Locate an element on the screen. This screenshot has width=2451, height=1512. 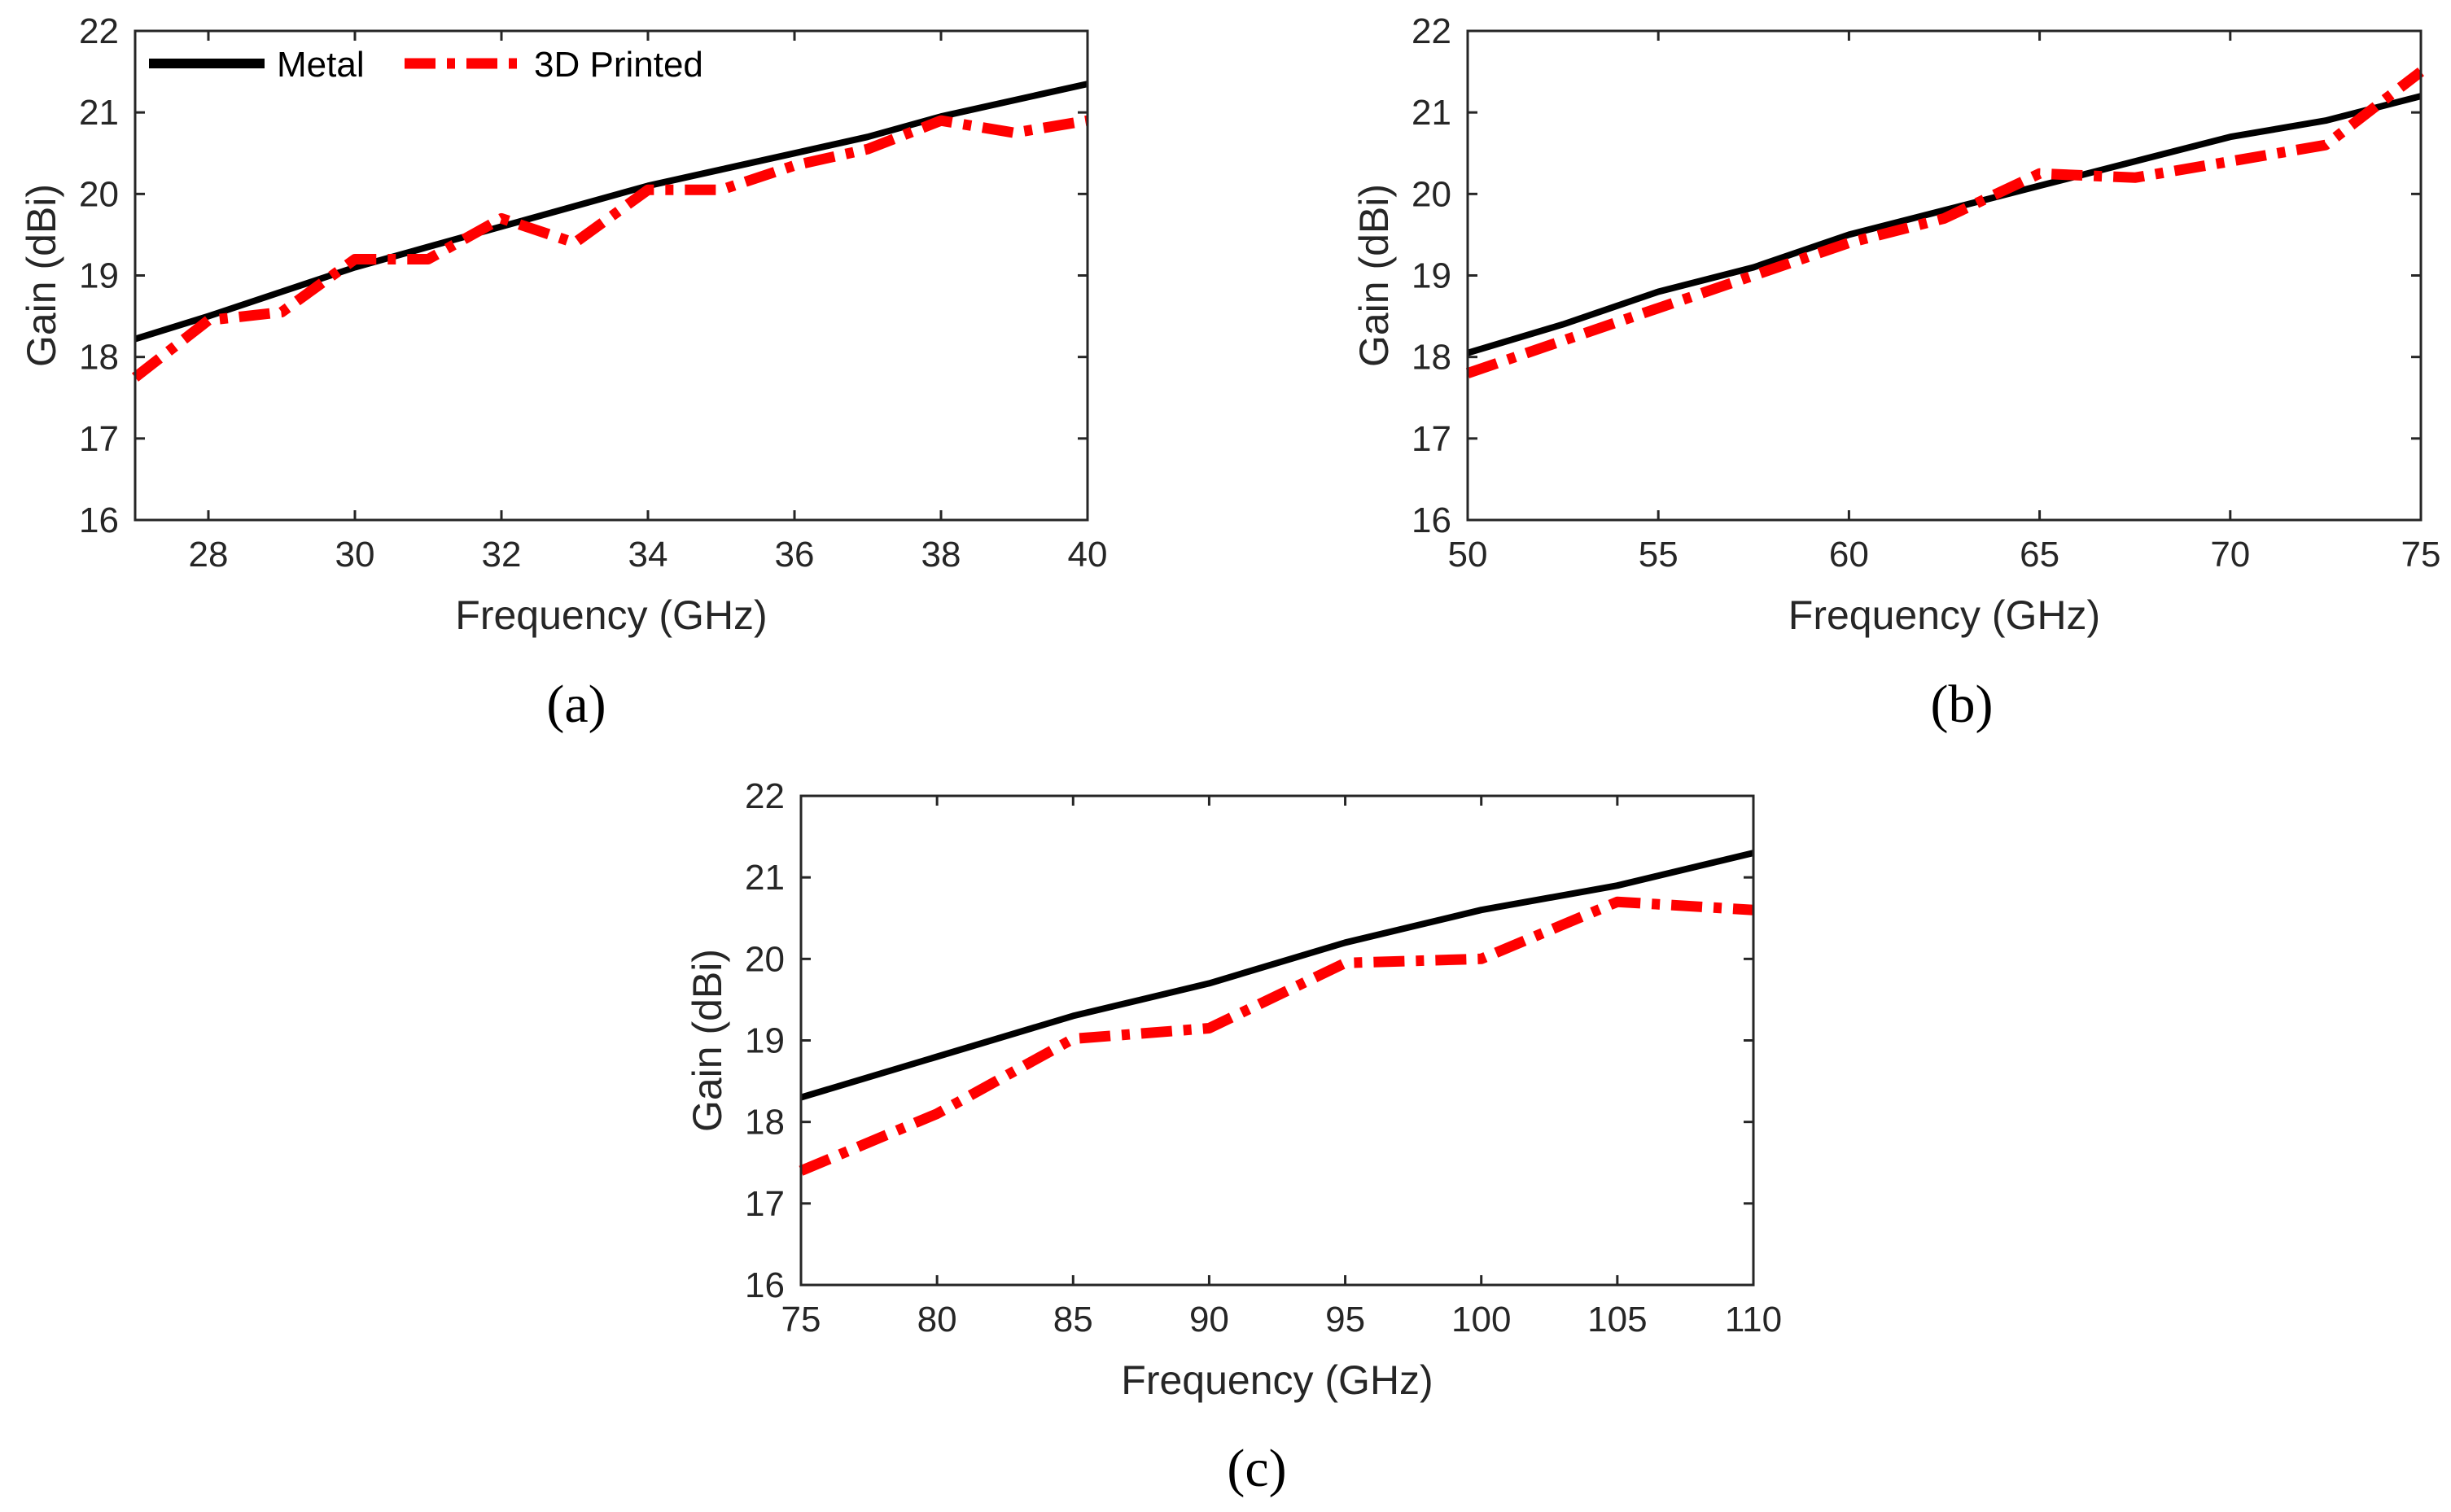
x-tick-label-c: 90 is located at coordinates (1209, 1319).